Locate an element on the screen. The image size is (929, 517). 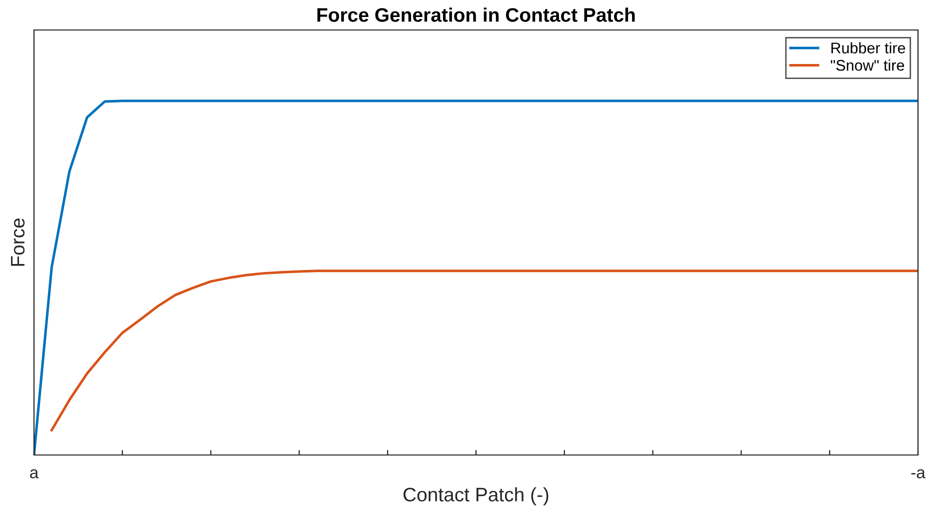
chart-title: Force Generation in Contact Patch is located at coordinates (476, 15).